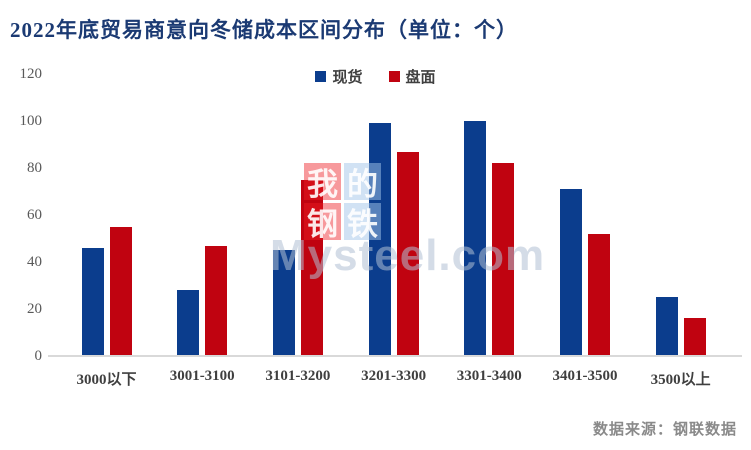  I want to click on x-tick-label: 3401-3500, so click(585, 376).